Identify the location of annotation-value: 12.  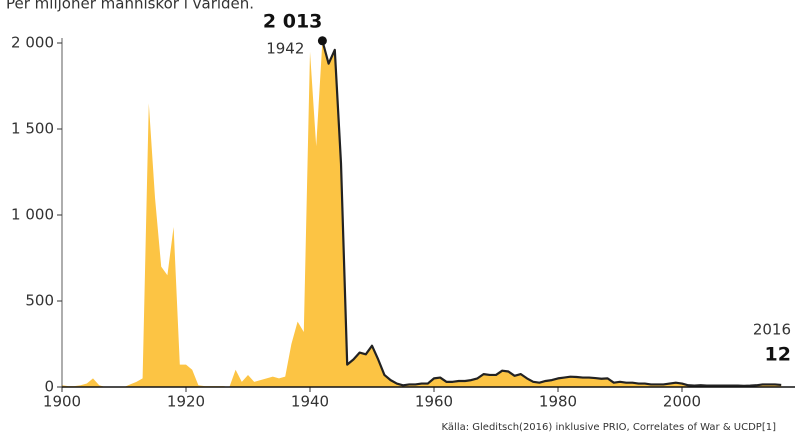
(778, 355).